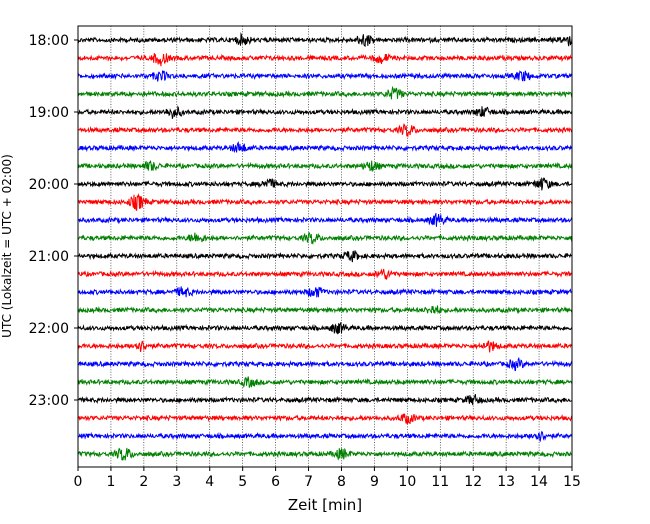 Image resolution: width=650 pixels, height=524 pixels. What do you see at coordinates (325, 220) in the screenshot?
I see `trace-2030` at bounding box center [325, 220].